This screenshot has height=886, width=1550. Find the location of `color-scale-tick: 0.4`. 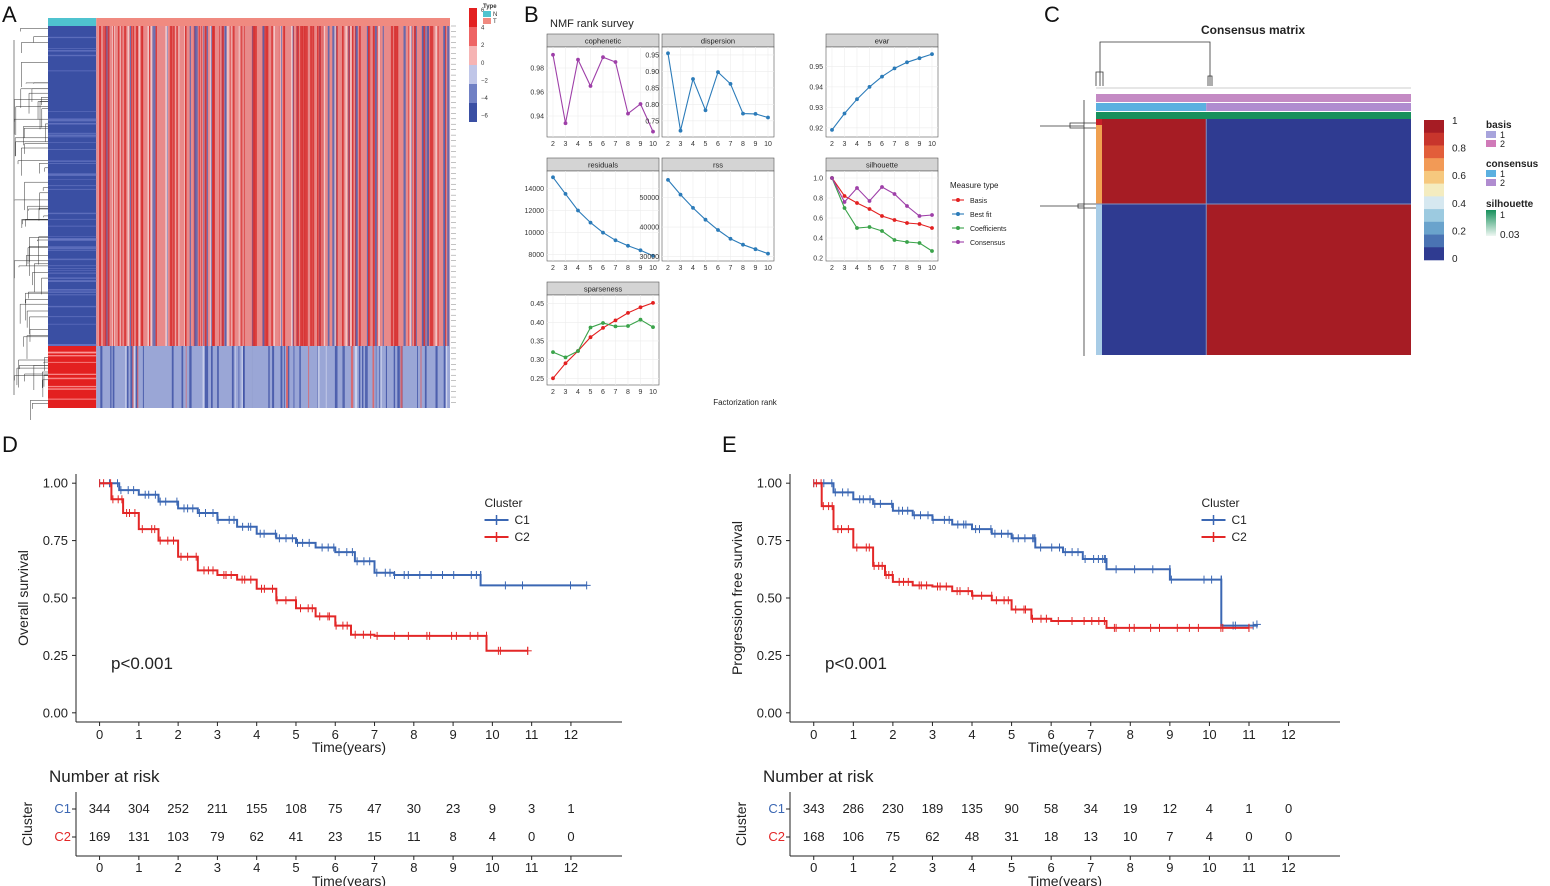

color-scale-tick: 0.4 is located at coordinates (1459, 204).